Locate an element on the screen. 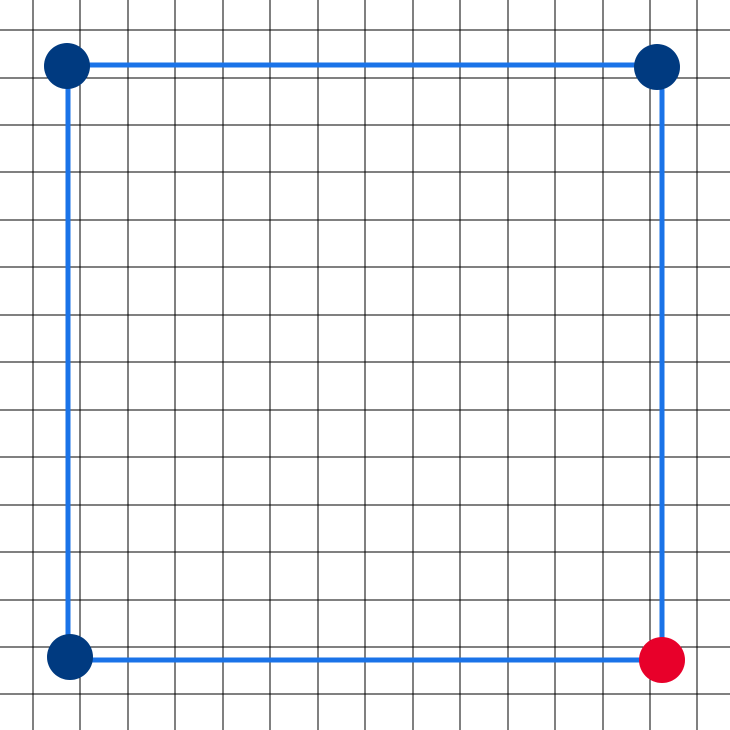 Image resolution: width=730 pixels, height=730 pixels. vertex-handle-bottom-left is located at coordinates (70, 657).